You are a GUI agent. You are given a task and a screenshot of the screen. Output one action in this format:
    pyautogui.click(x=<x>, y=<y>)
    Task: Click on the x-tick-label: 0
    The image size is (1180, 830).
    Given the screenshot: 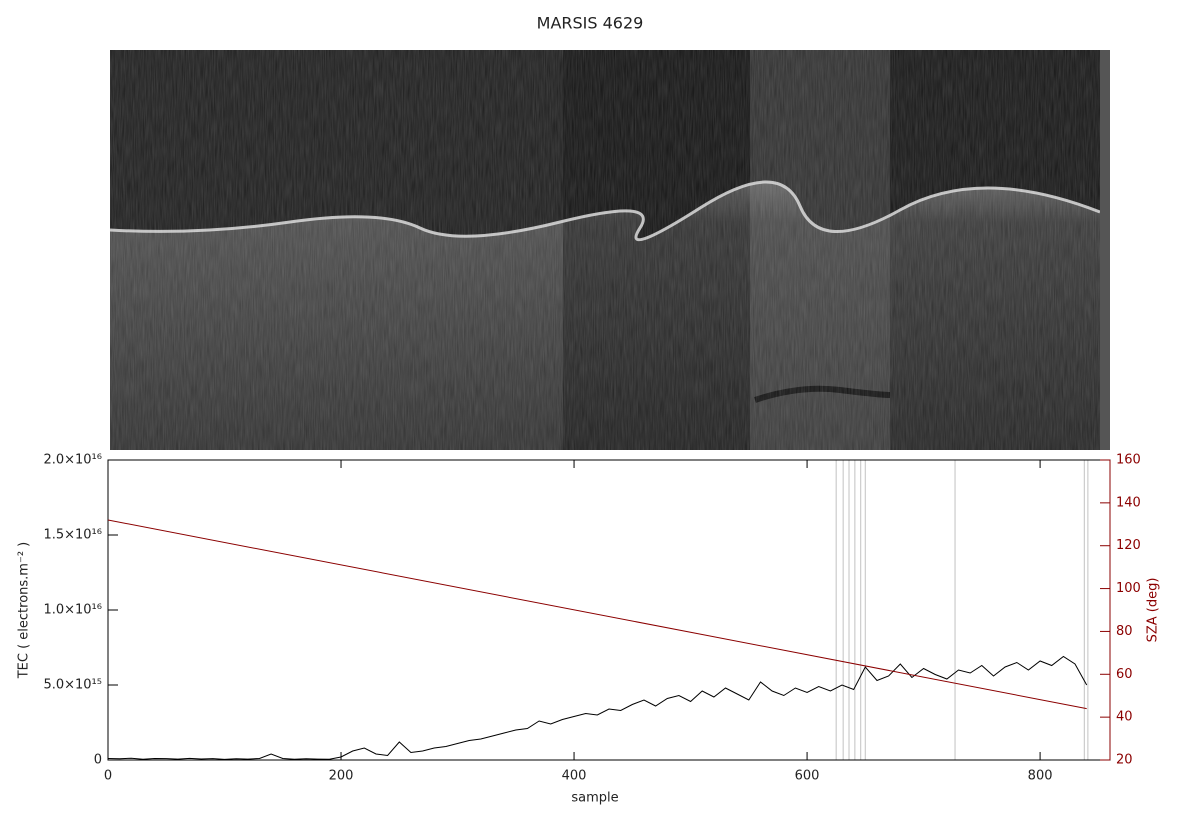 What is the action you would take?
    pyautogui.click(x=108, y=776)
    